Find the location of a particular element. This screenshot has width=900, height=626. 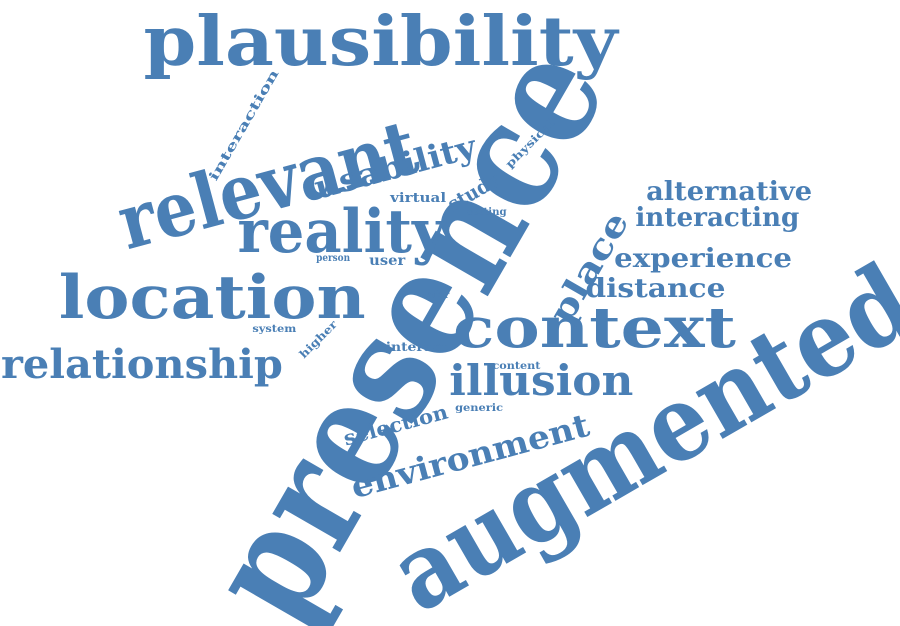

word-content: content is located at coordinates (516, 366).